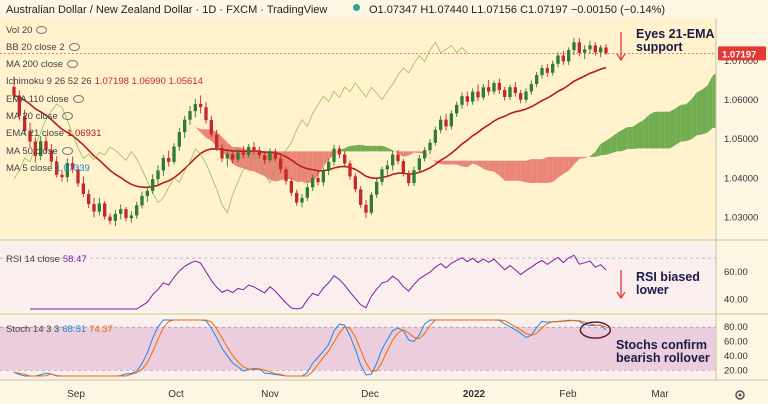  What do you see at coordinates (27, 30) in the screenshot?
I see `indicator-vol: Vol 20` at bounding box center [27, 30].